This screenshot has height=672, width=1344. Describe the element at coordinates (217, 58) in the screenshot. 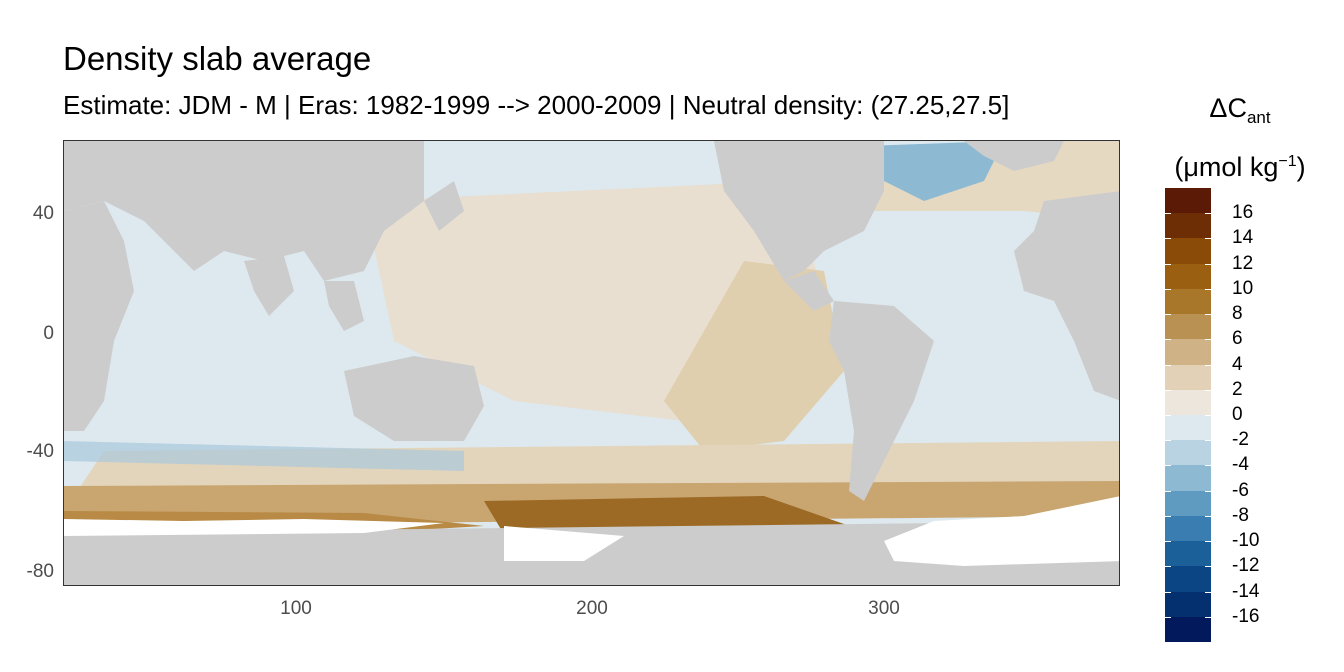

I see `chart-title: Density slab average` at that location.